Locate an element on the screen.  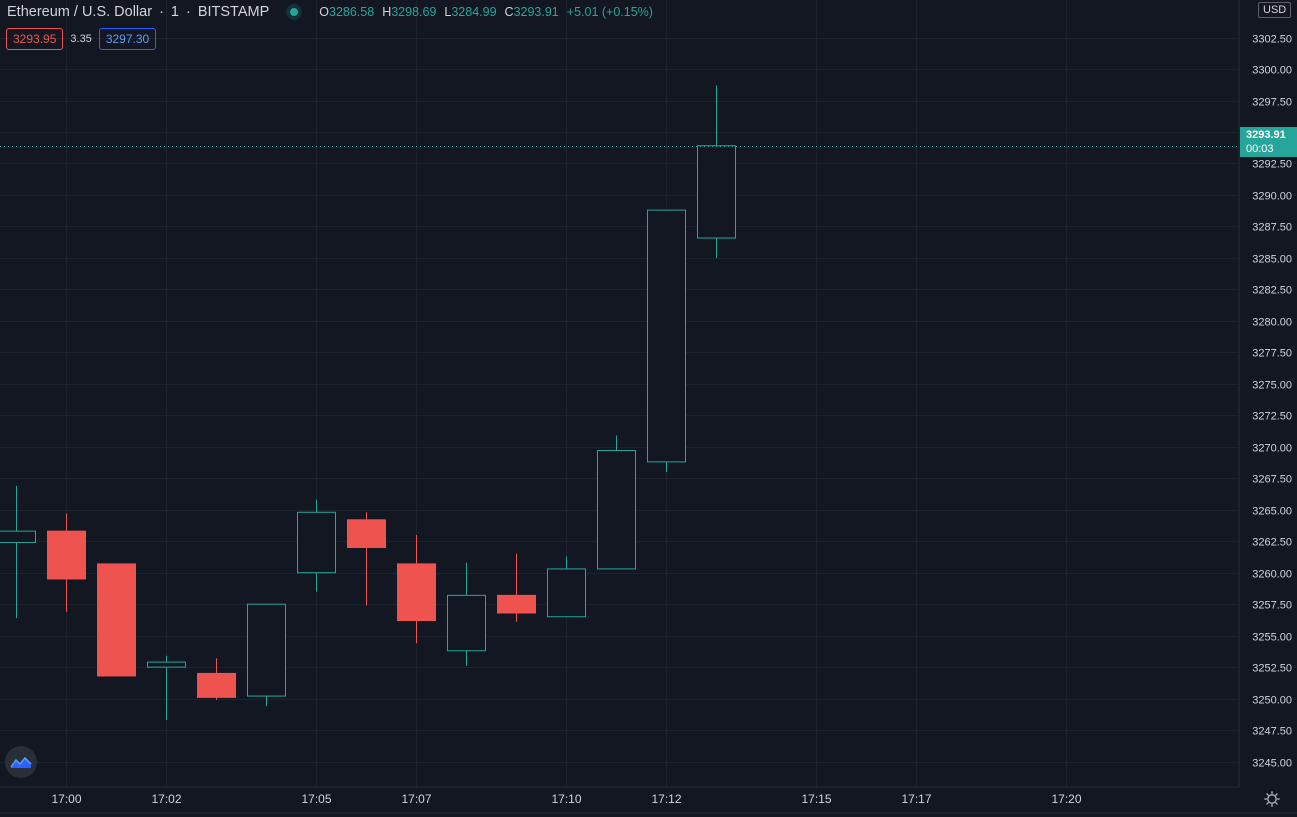
buy-price-button: 3297.30 is located at coordinates (127, 39).